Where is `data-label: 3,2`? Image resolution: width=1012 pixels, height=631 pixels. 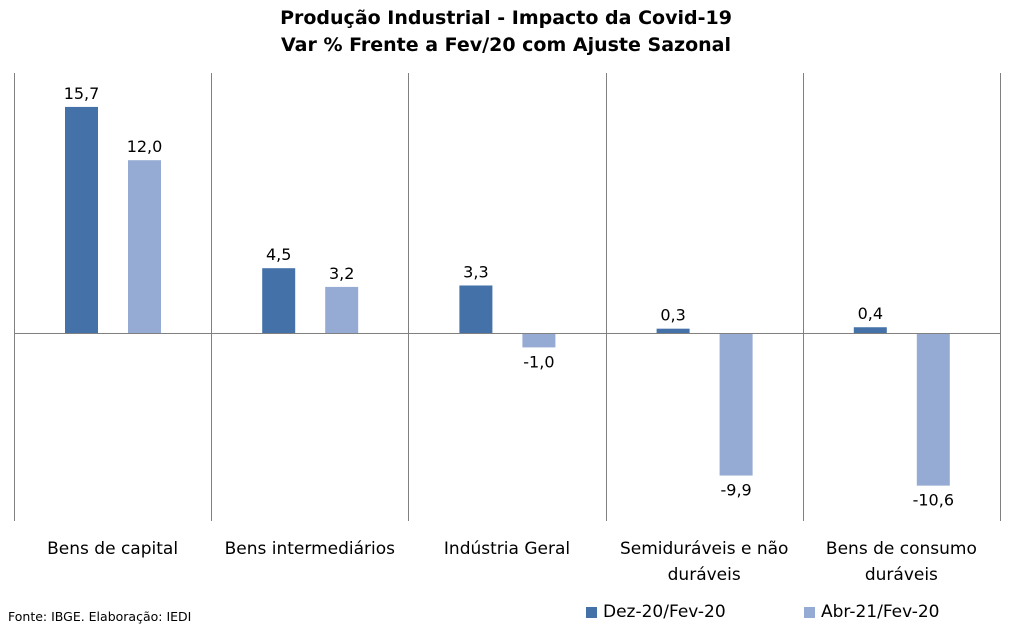 data-label: 3,2 is located at coordinates (341, 273).